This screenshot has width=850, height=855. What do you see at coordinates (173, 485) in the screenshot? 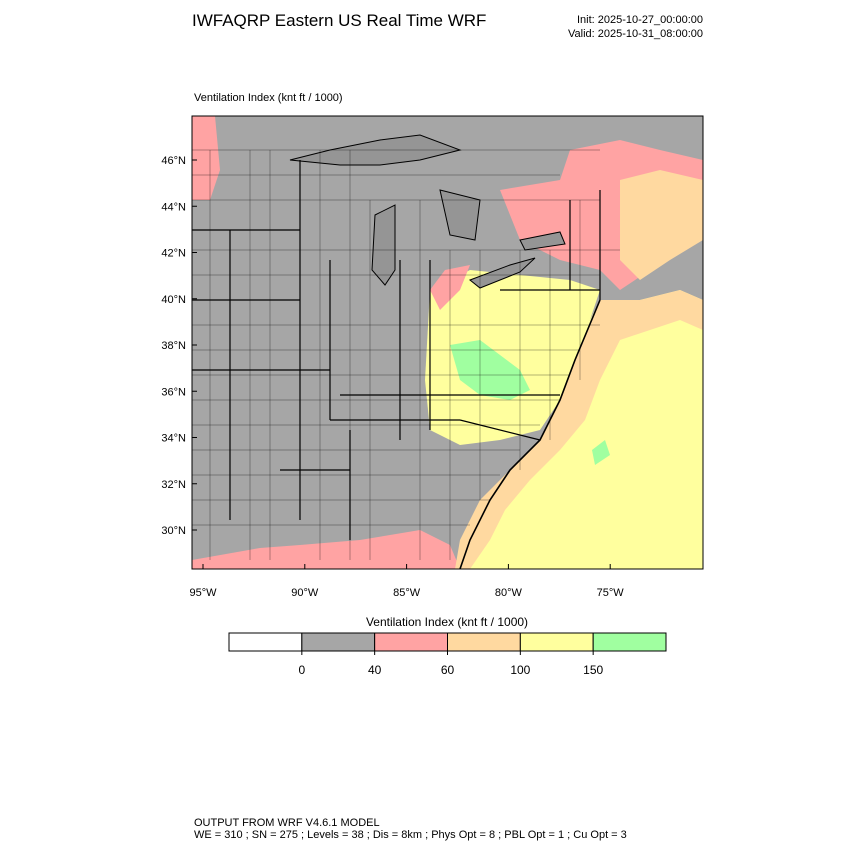
I see `lat-label: 32°N` at bounding box center [173, 485].